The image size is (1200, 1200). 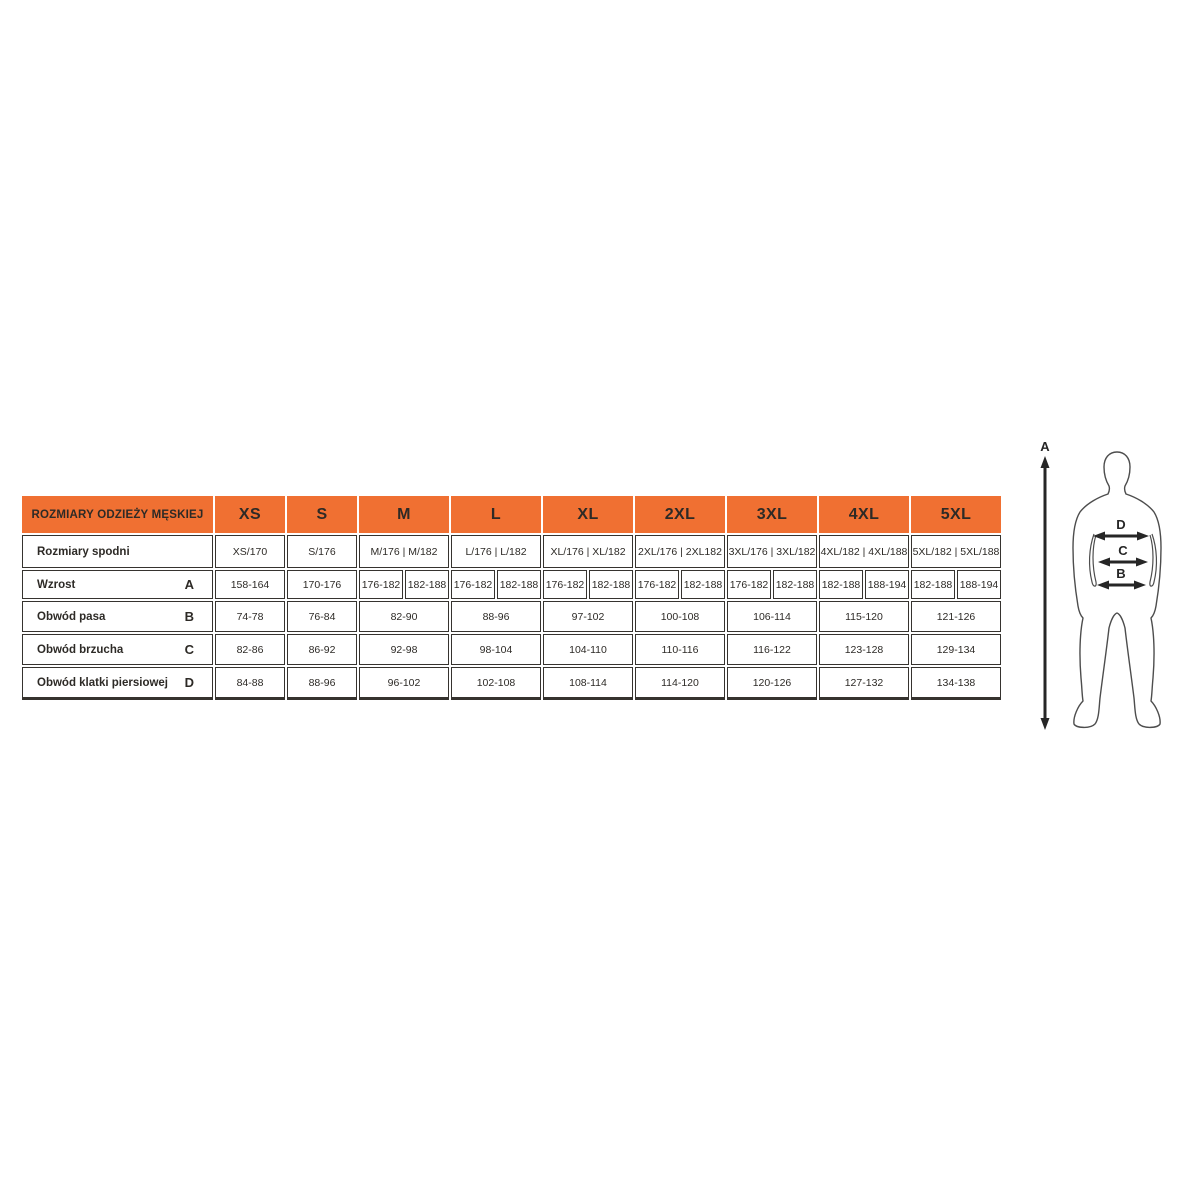 I want to click on size-cell: 110-116, so click(x=680, y=649).